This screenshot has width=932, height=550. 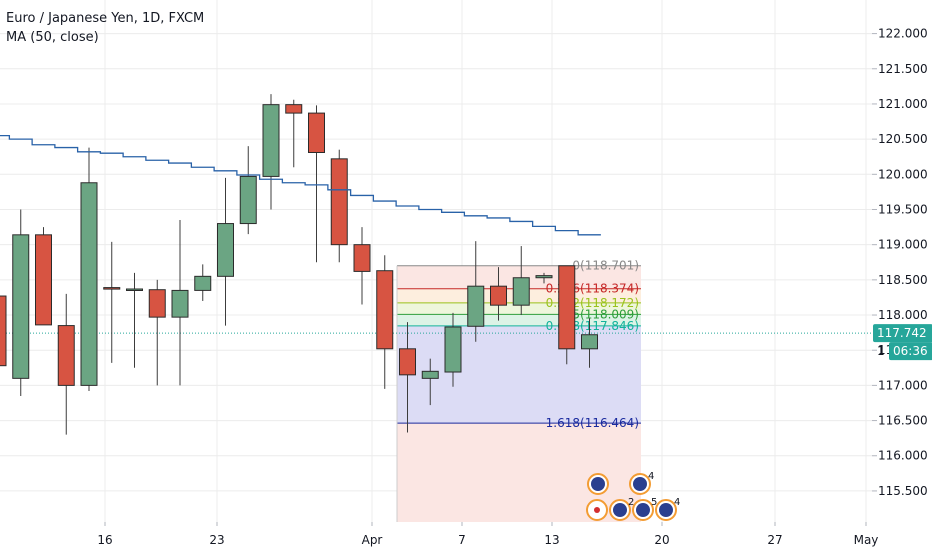 What do you see at coordinates (600, 314) in the screenshot?
I see `fib-level-label: 0.5(118.009)` at bounding box center [600, 314].